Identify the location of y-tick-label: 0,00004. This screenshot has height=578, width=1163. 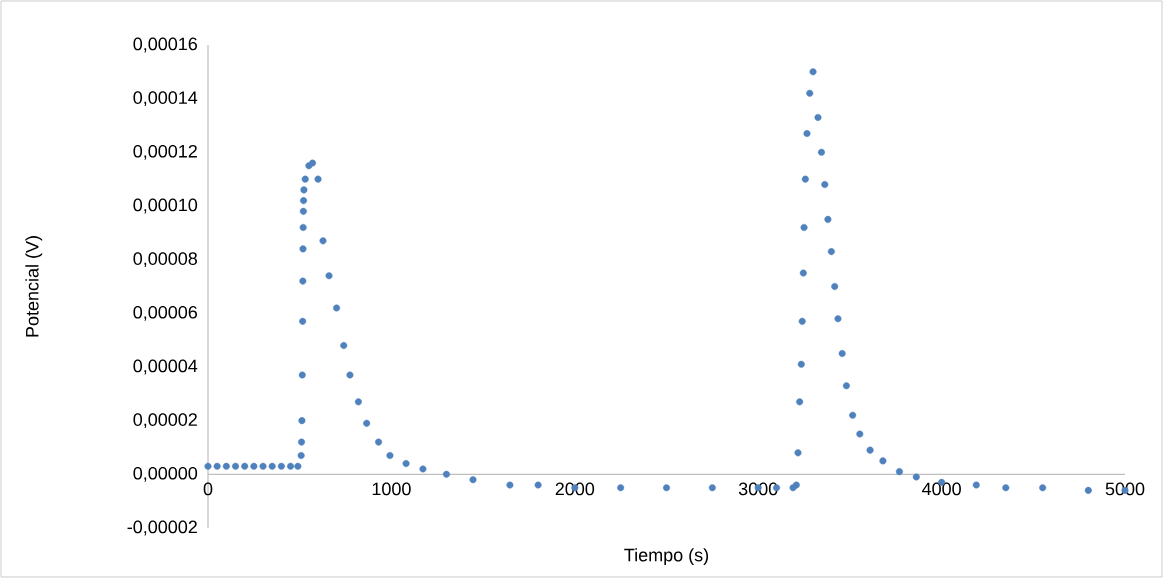
(165, 367).